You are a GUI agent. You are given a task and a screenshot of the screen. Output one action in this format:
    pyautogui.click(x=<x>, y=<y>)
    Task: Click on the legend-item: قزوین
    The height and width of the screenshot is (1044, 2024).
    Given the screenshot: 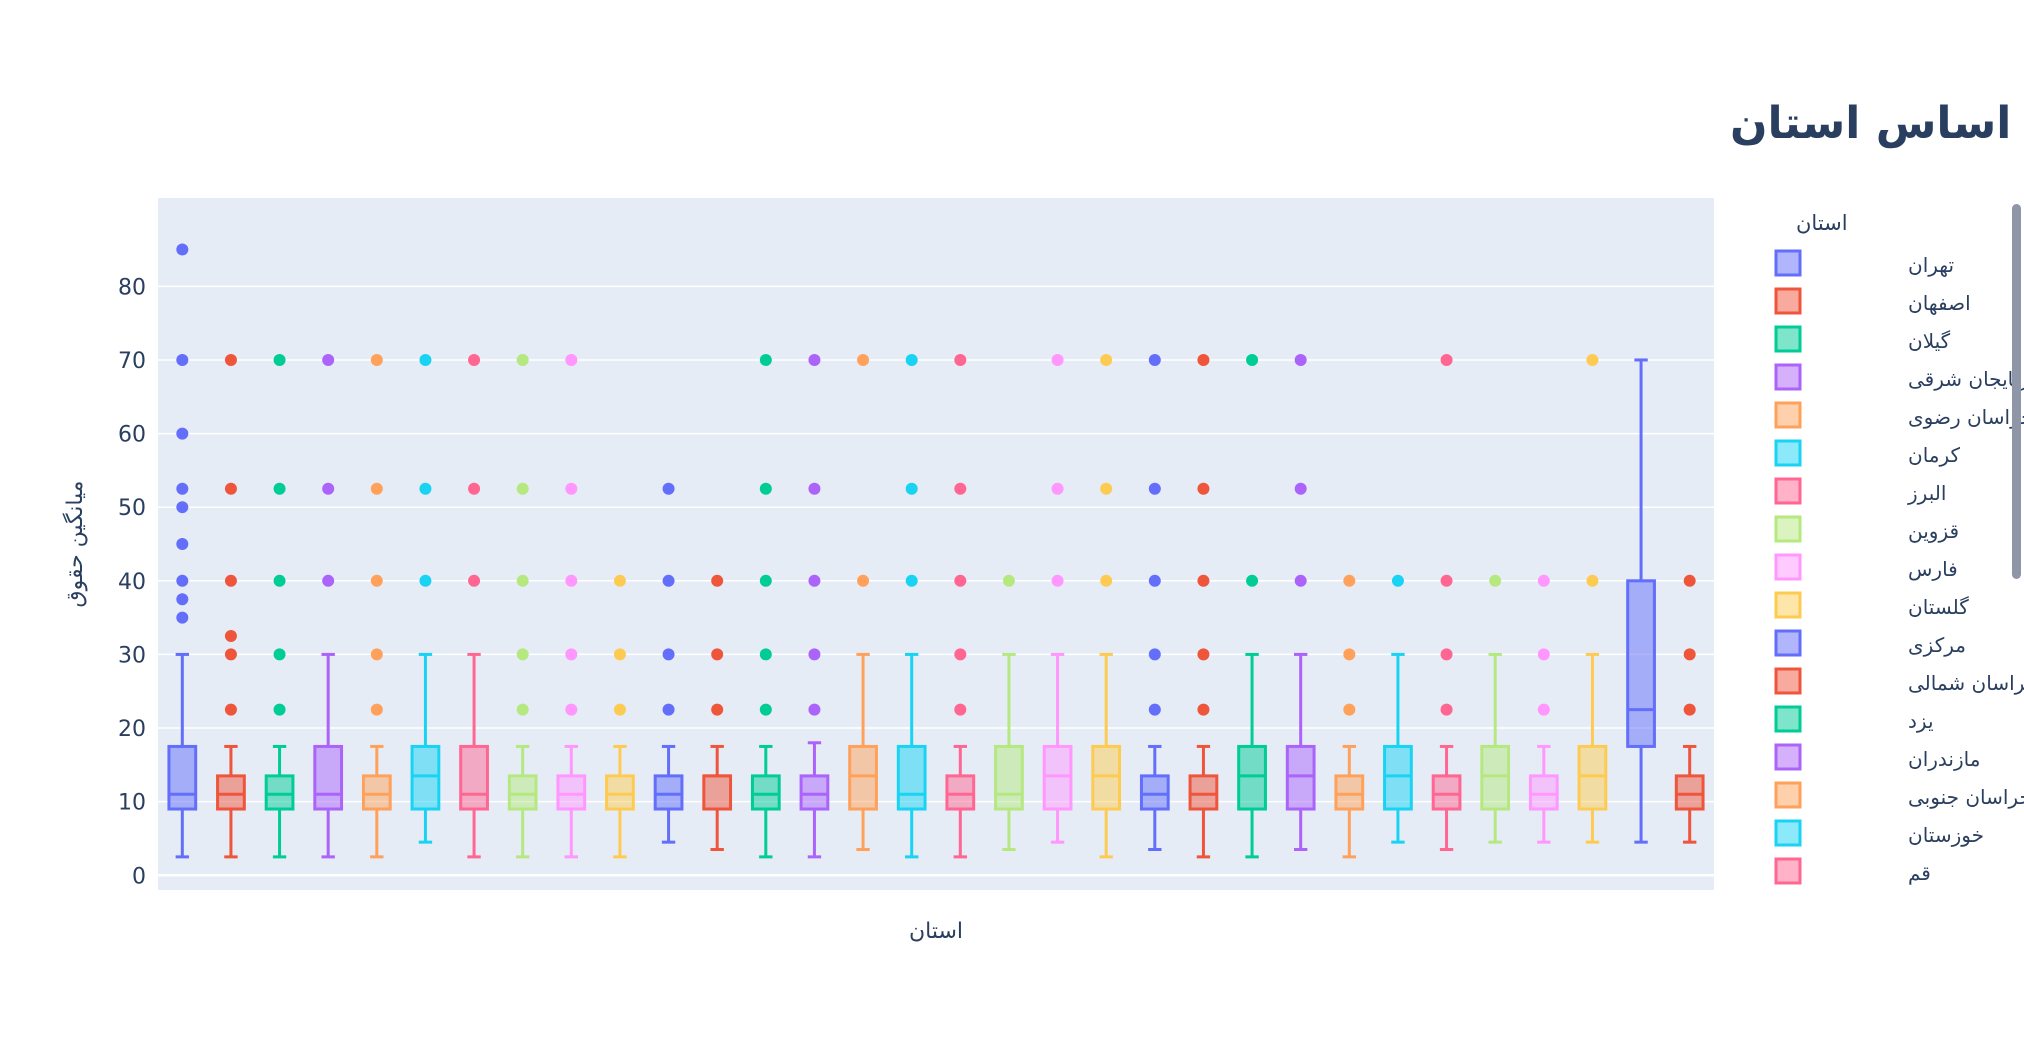 What is the action you would take?
    pyautogui.click(x=1866, y=529)
    